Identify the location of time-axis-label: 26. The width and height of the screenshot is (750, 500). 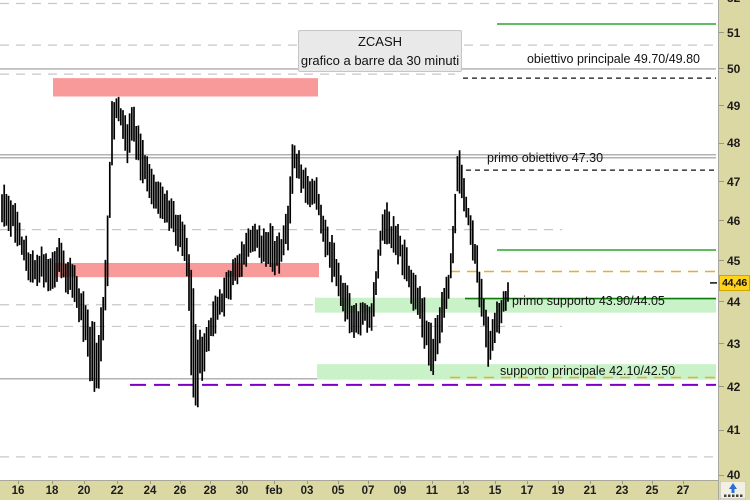
(180, 491).